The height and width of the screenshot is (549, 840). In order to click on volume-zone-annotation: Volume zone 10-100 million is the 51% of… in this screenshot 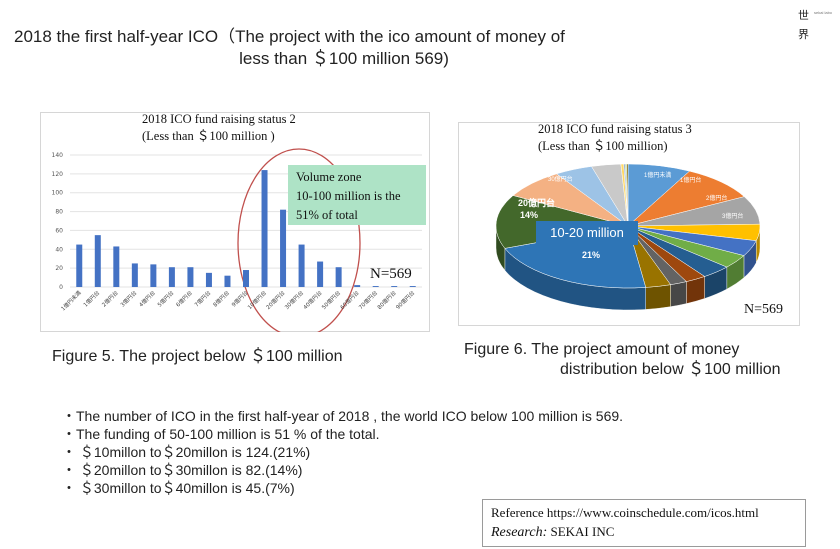, I will do `click(357, 195)`.